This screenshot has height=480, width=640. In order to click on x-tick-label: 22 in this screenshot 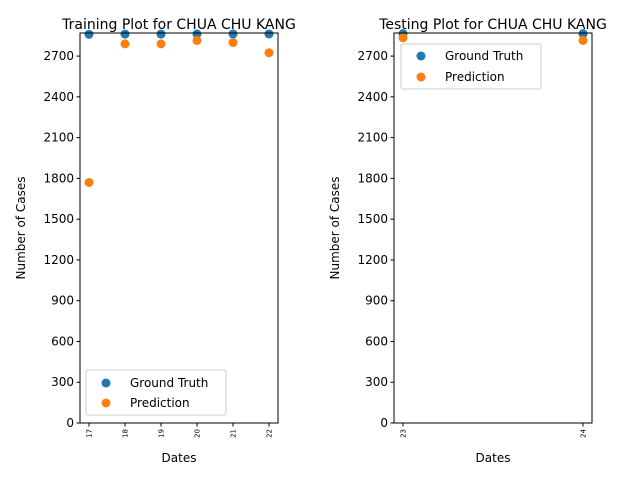, I will do `click(270, 433)`.